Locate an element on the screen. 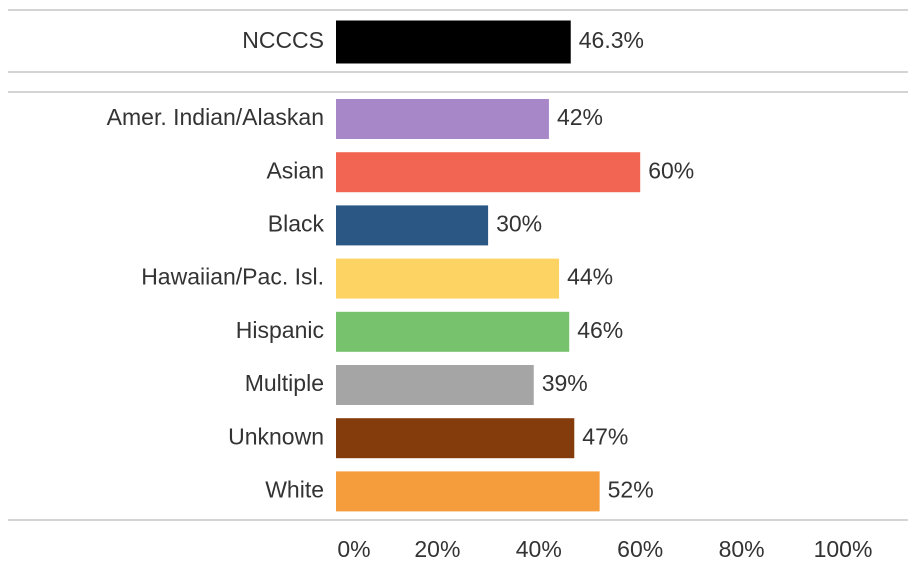  x-tick-label: 60% is located at coordinates (640, 549).